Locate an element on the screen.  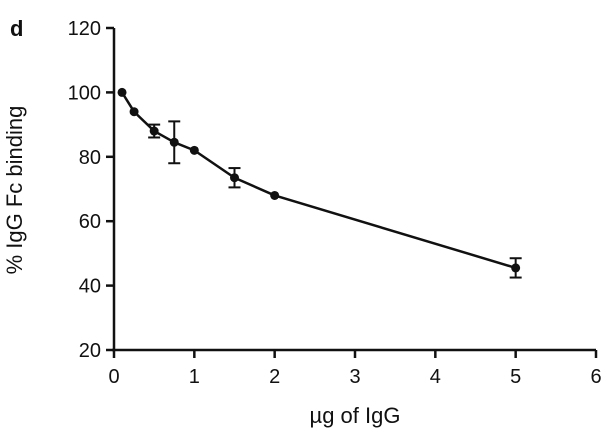
x-tick-label: 5 is located at coordinates (515, 377).